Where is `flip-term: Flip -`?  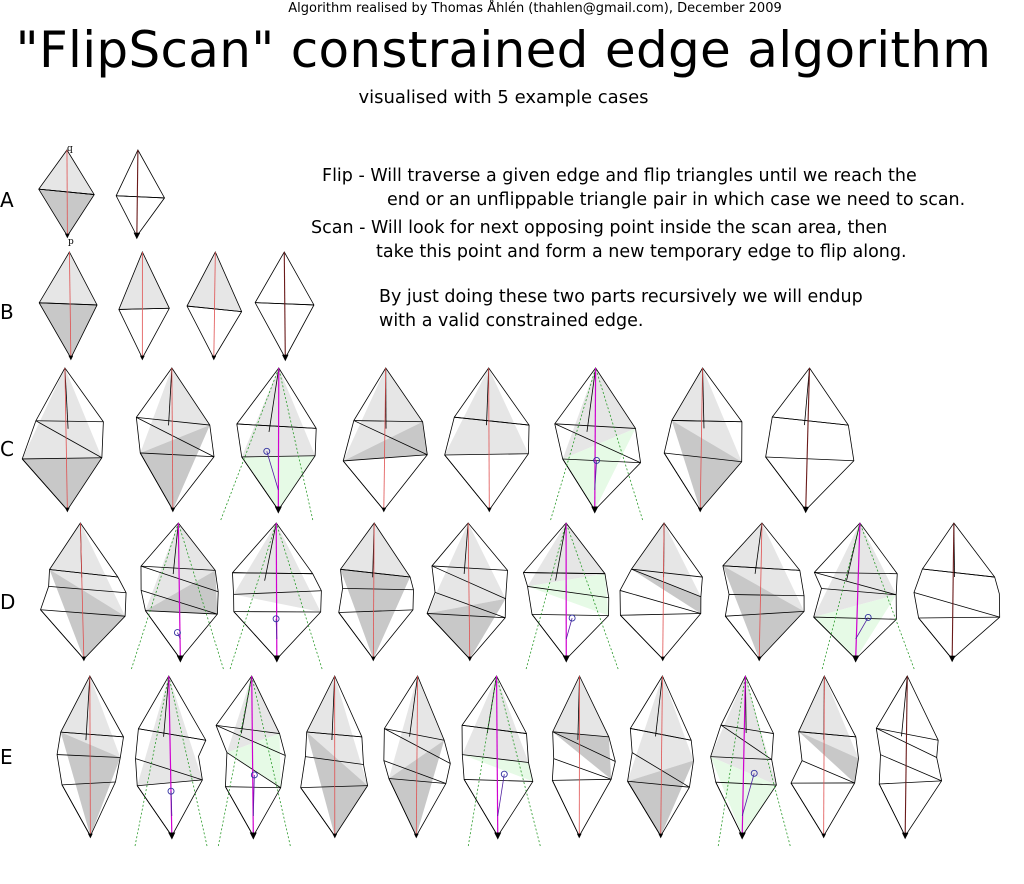
flip-term: Flip - is located at coordinates (343, 176).